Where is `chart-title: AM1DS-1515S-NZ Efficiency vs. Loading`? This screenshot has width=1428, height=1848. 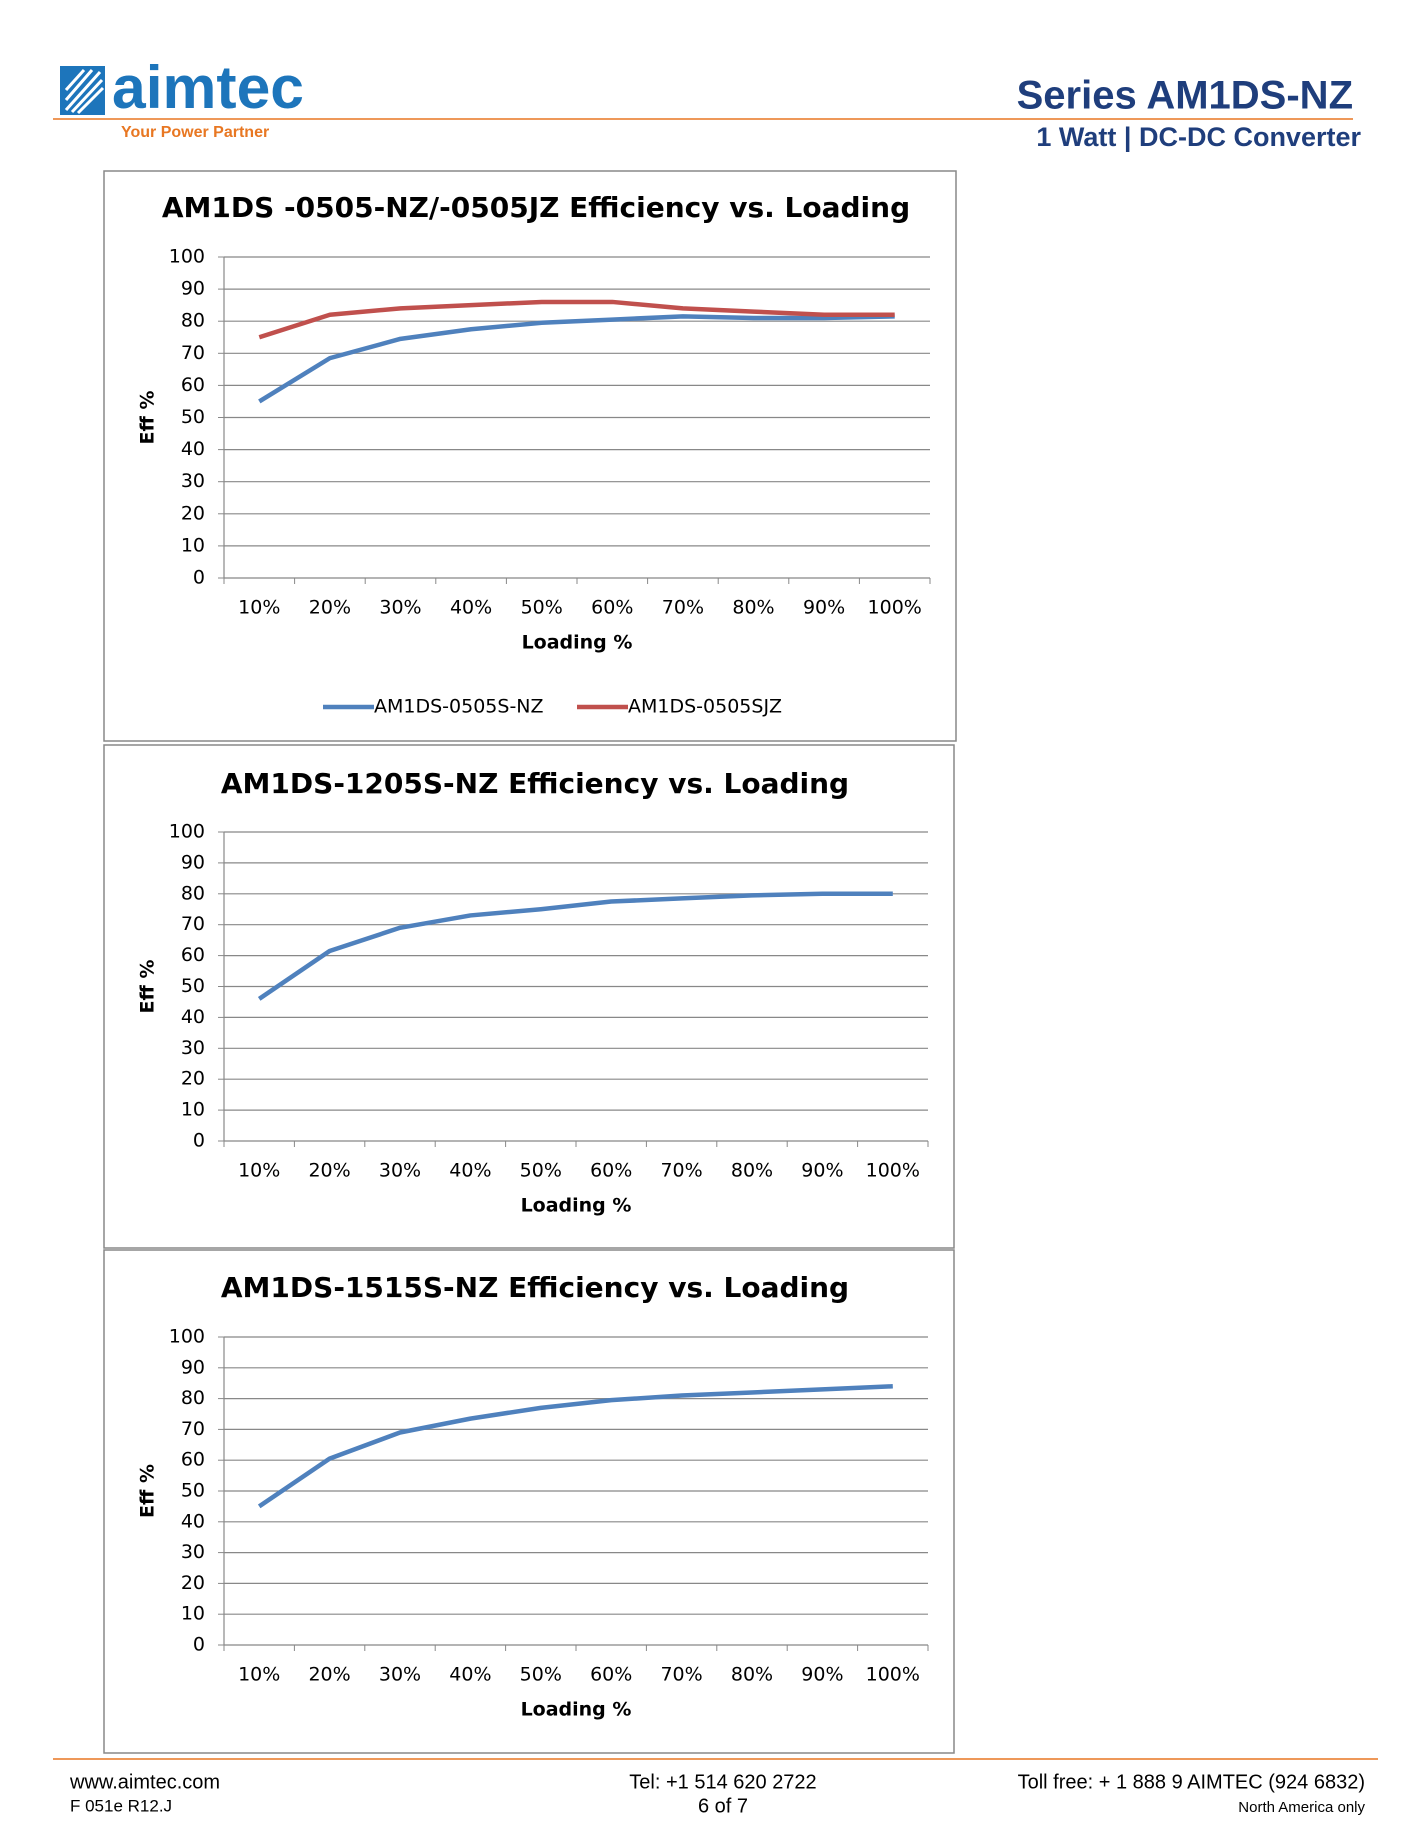
chart-title: AM1DS-1515S-NZ Efficiency vs. Loading is located at coordinates (535, 1287).